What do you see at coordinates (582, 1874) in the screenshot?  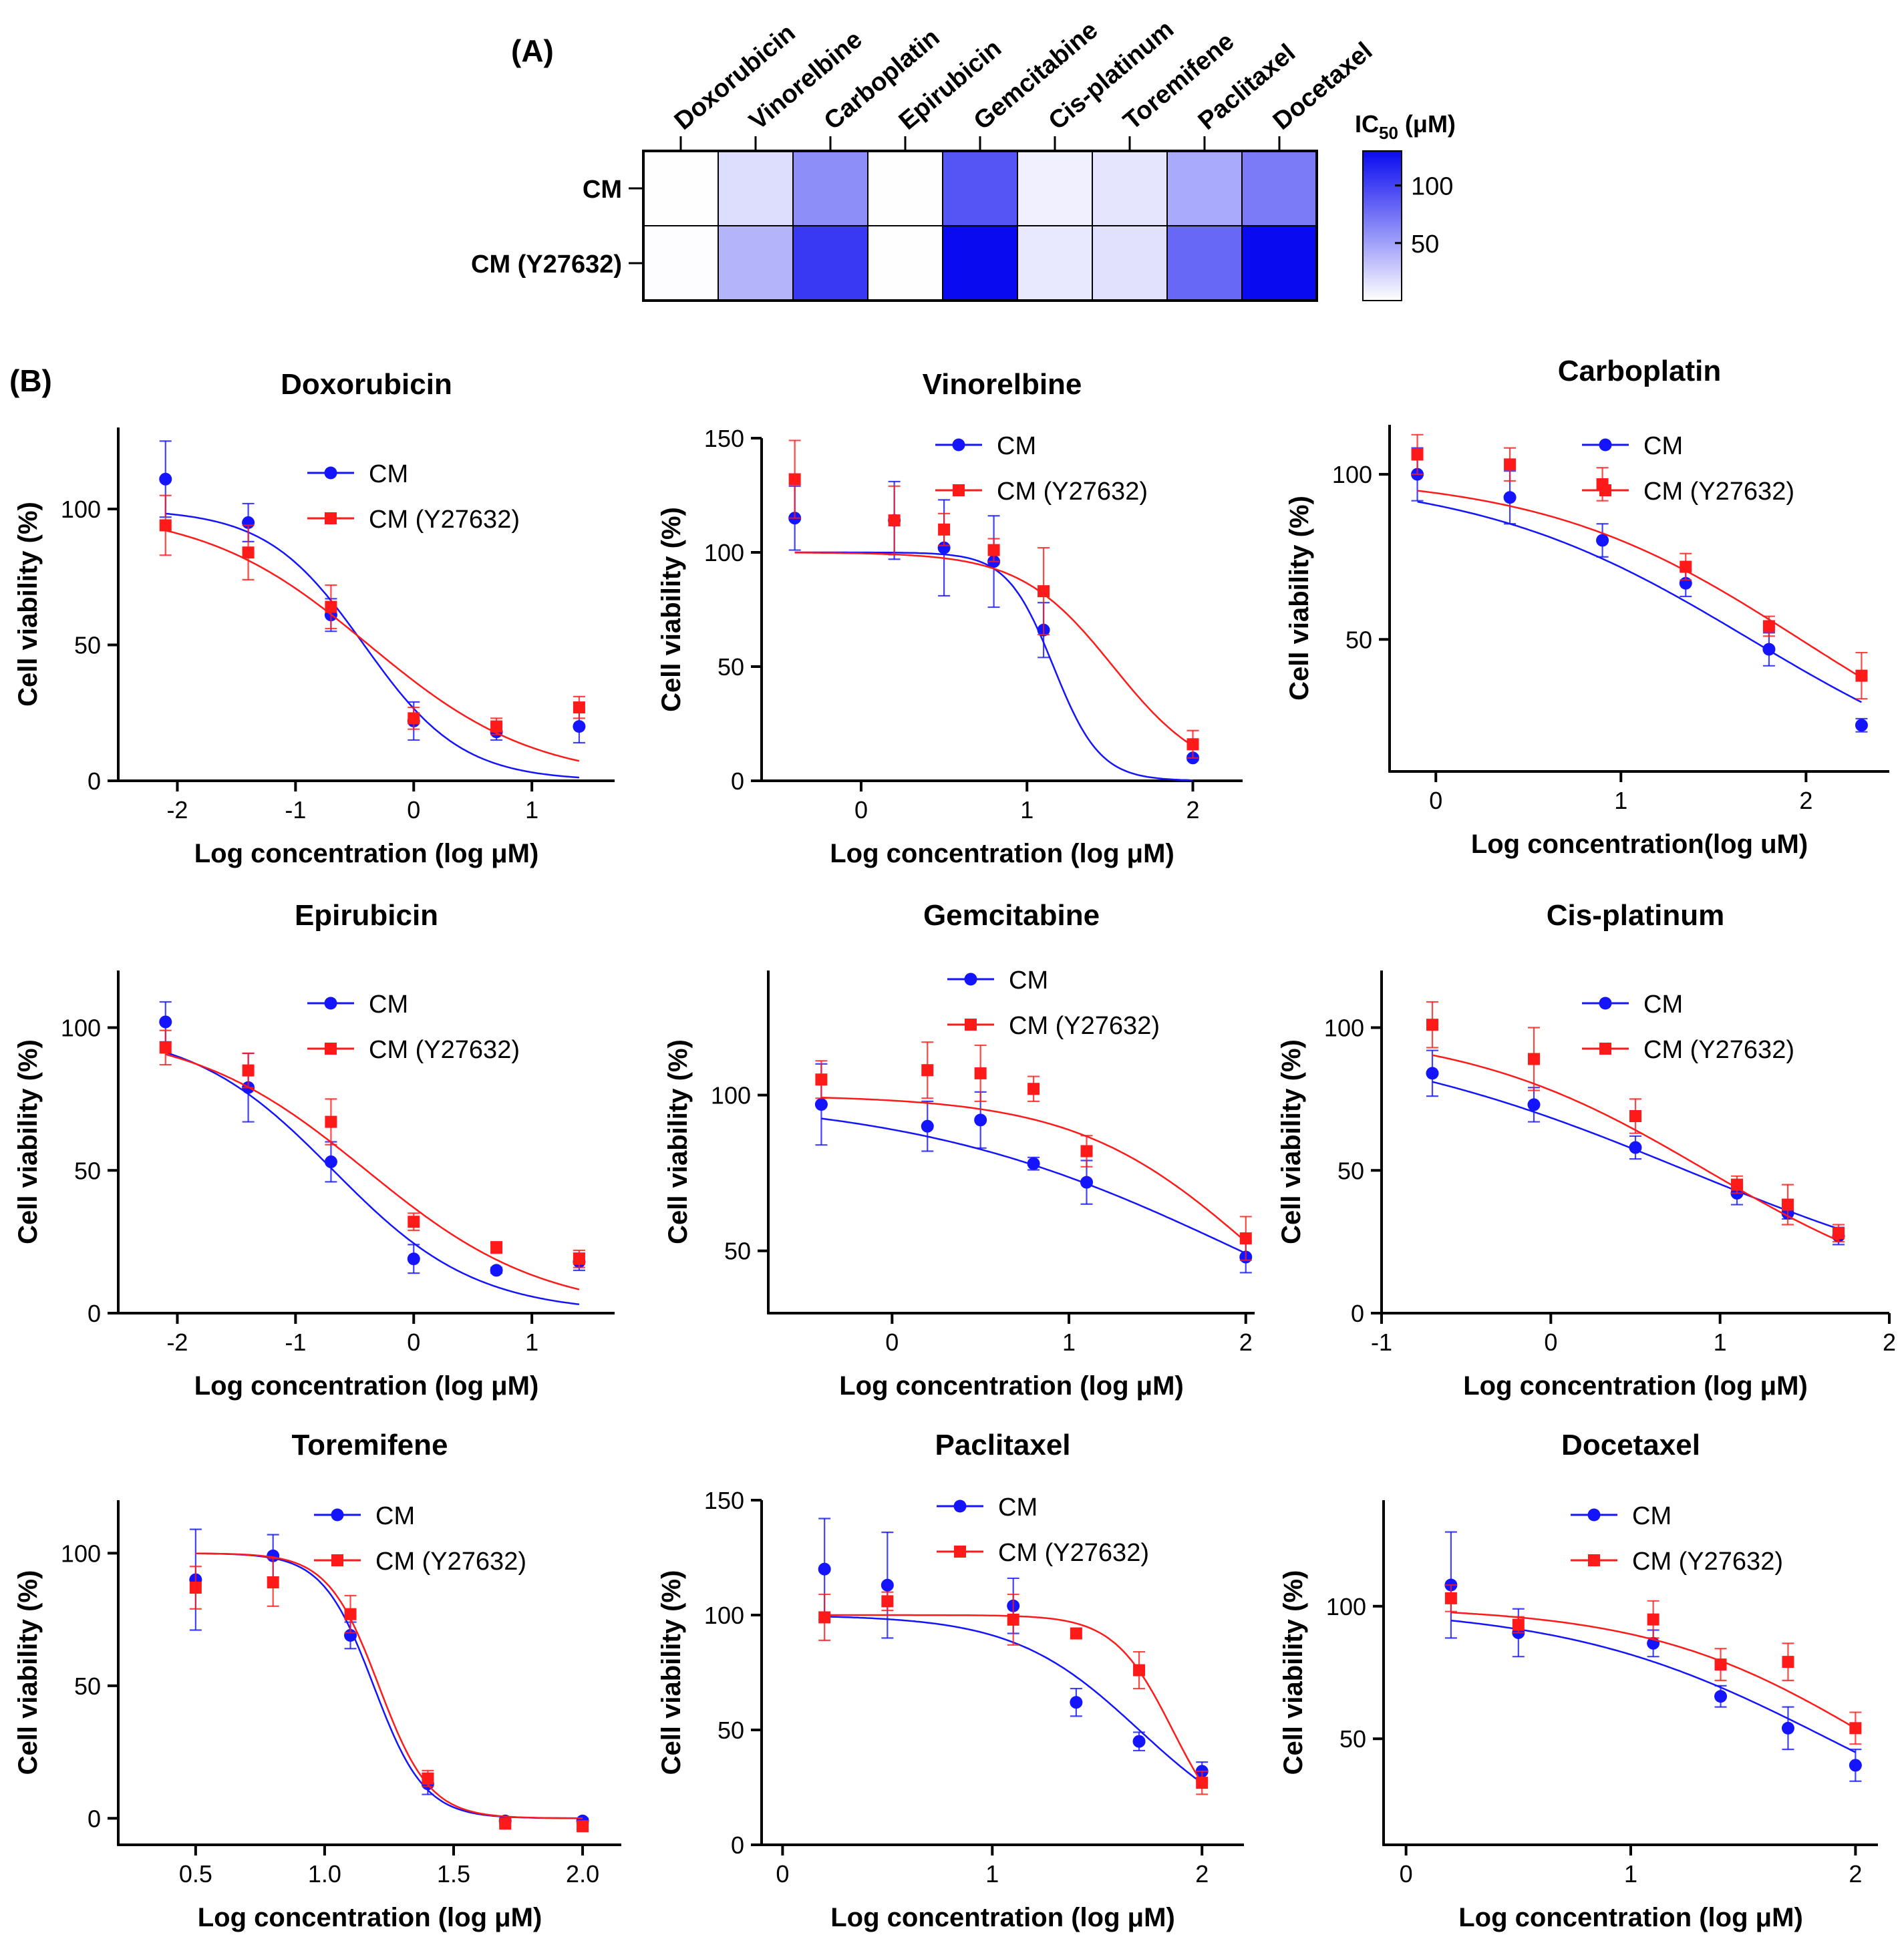 I see `x-tick-label: 2.0` at bounding box center [582, 1874].